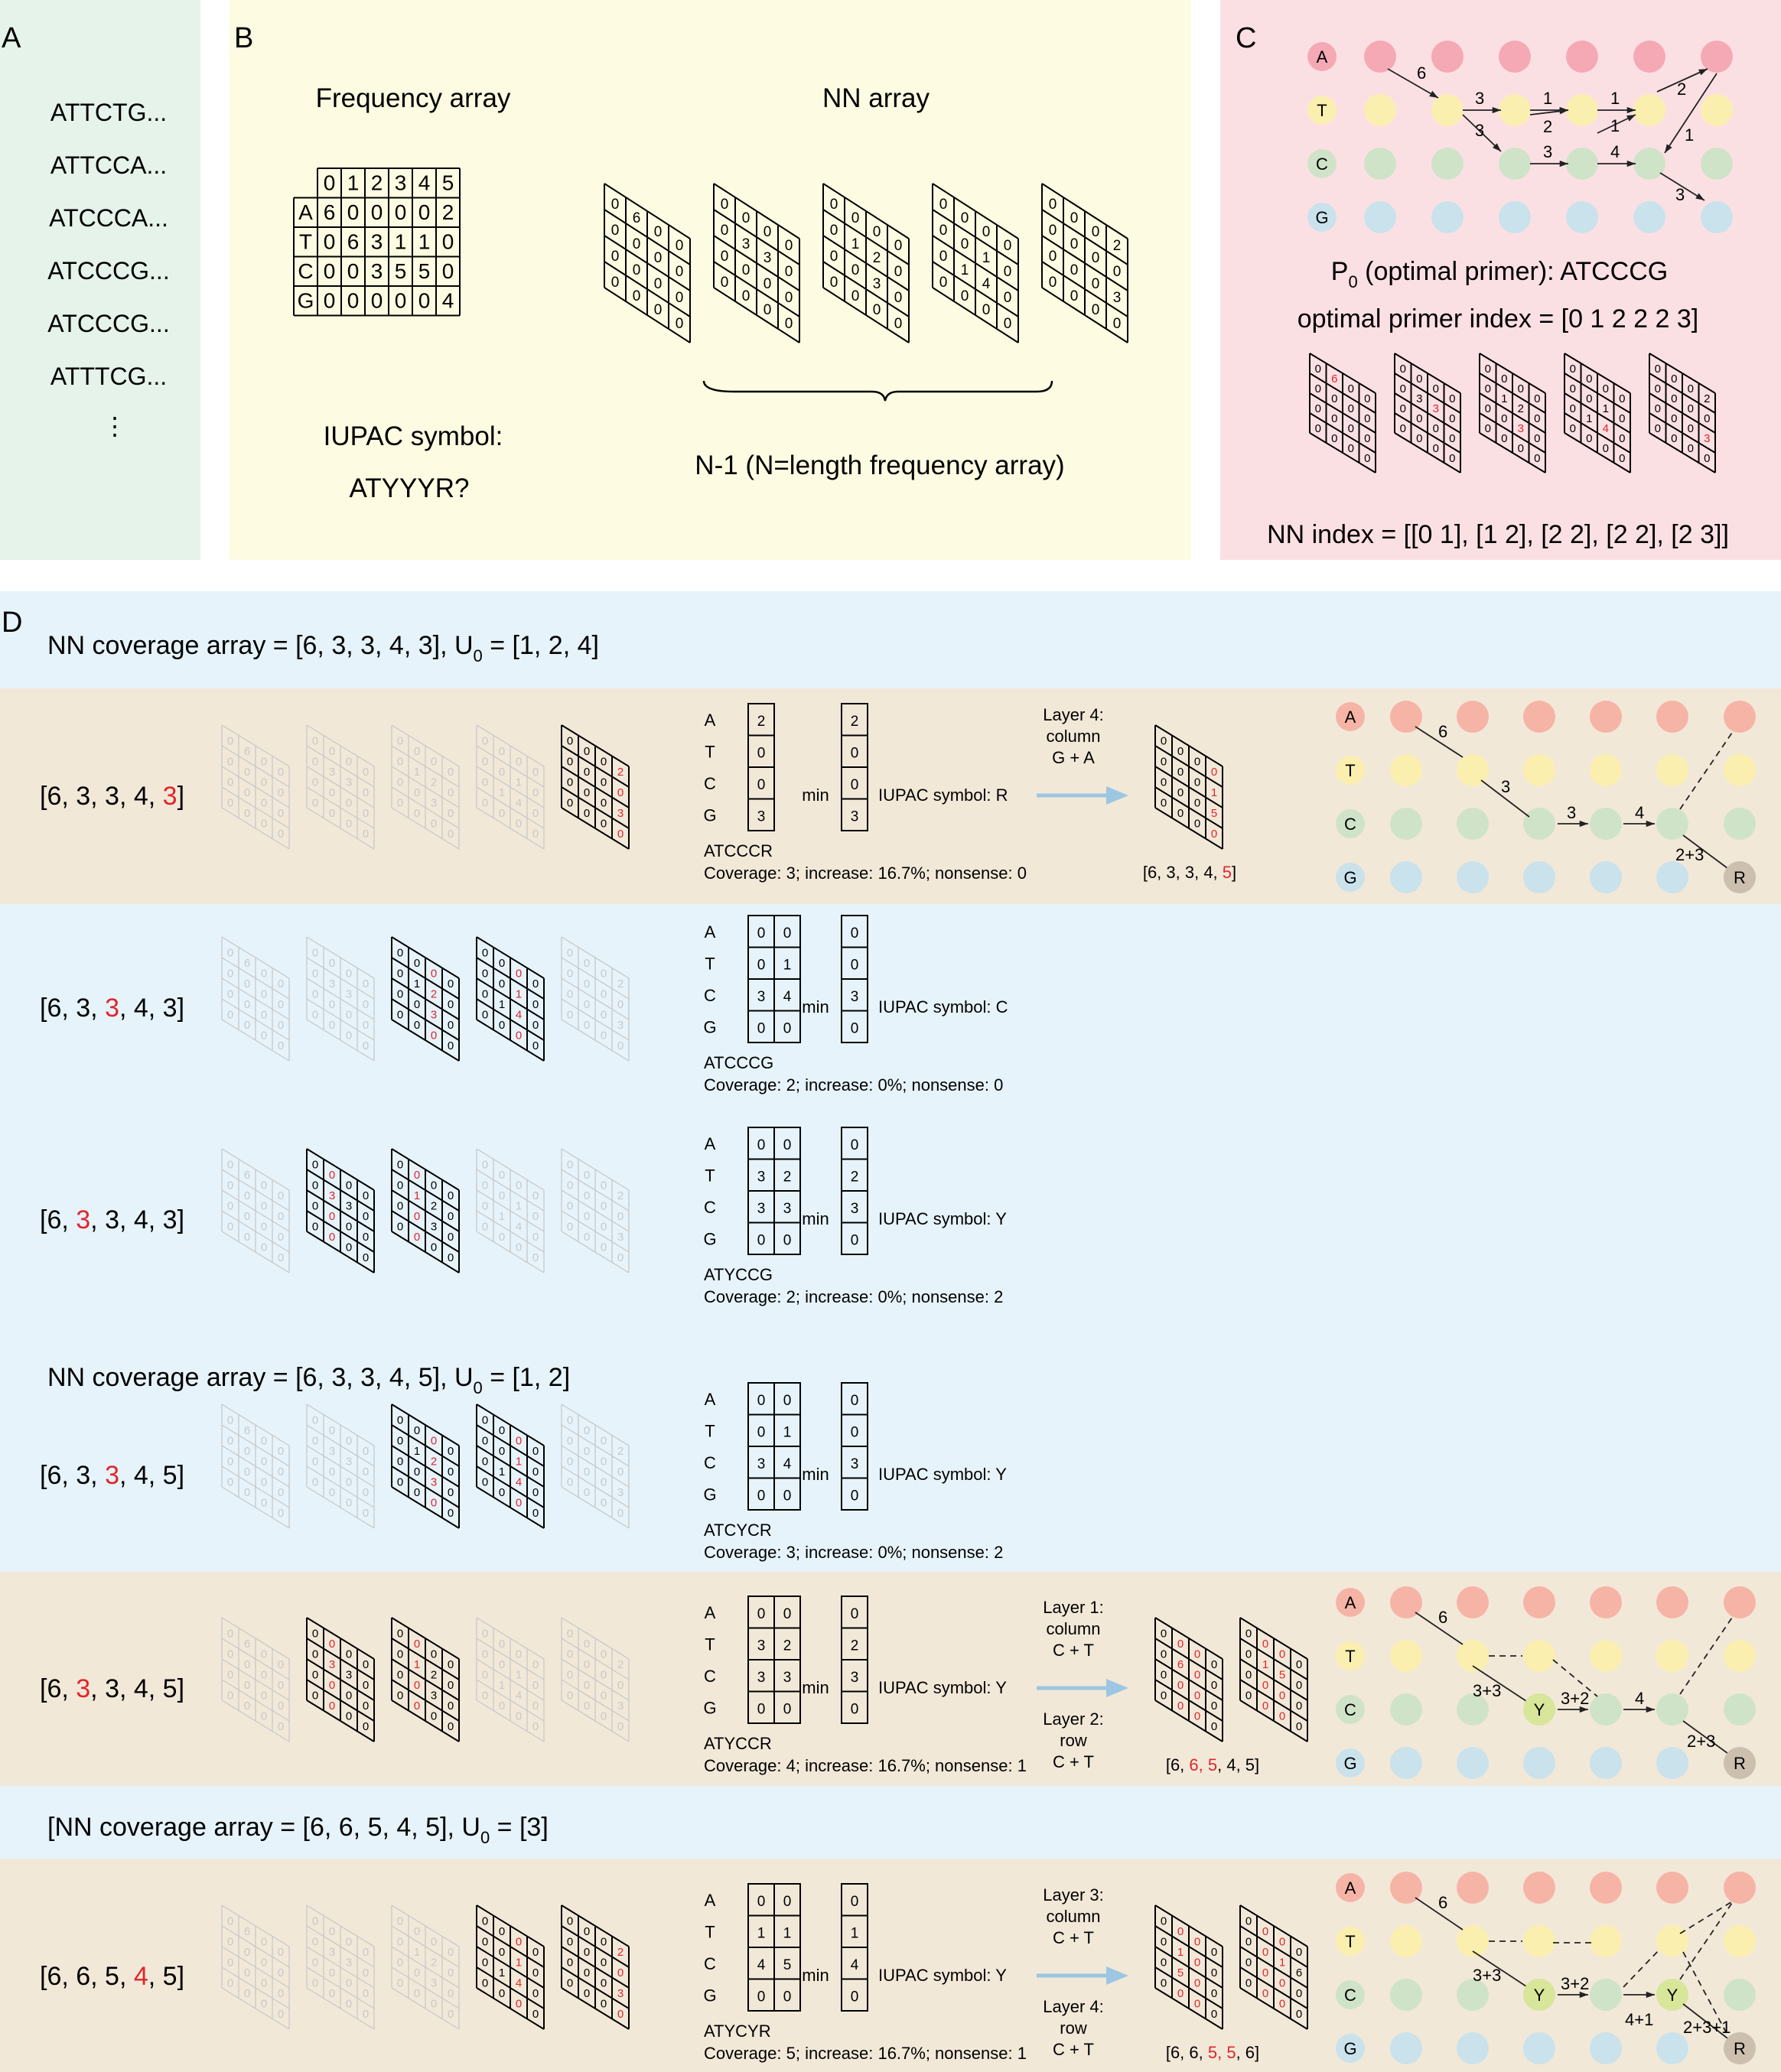 This screenshot has width=1781, height=2072. Describe the element at coordinates (424, 241) in the screenshot. I see `freq-value-cell: 1` at that location.